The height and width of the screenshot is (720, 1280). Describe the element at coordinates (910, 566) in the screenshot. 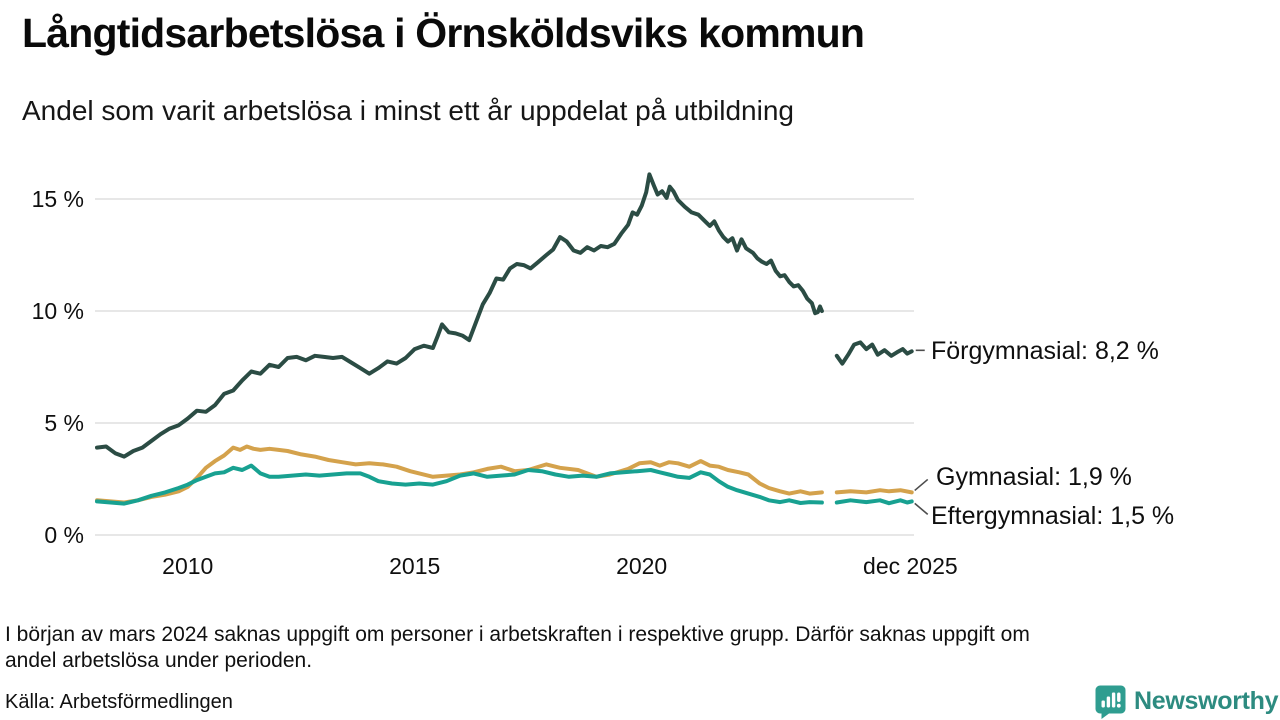

I see `x-axis-tick-dec-2025: dec 2025` at that location.